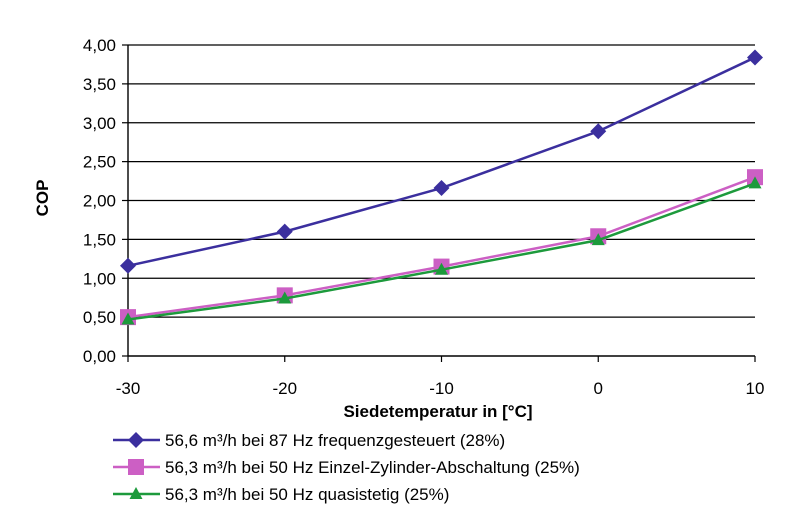 This screenshot has height=520, width=800. What do you see at coordinates (437, 411) in the screenshot?
I see `x-axis-title: Siedetemperatur in [°C]` at bounding box center [437, 411].